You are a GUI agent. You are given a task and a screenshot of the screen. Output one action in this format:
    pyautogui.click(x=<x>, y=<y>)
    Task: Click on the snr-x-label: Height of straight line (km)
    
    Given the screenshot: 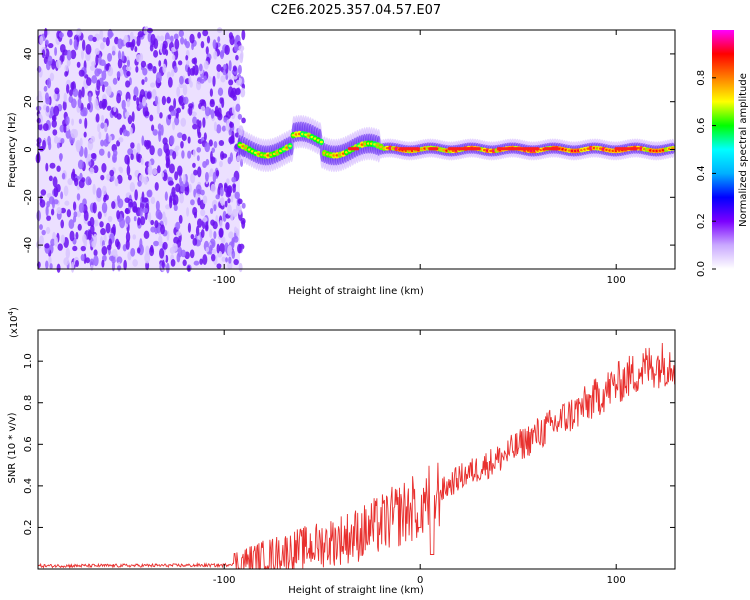 What is the action you would take?
    pyautogui.click(x=356, y=590)
    